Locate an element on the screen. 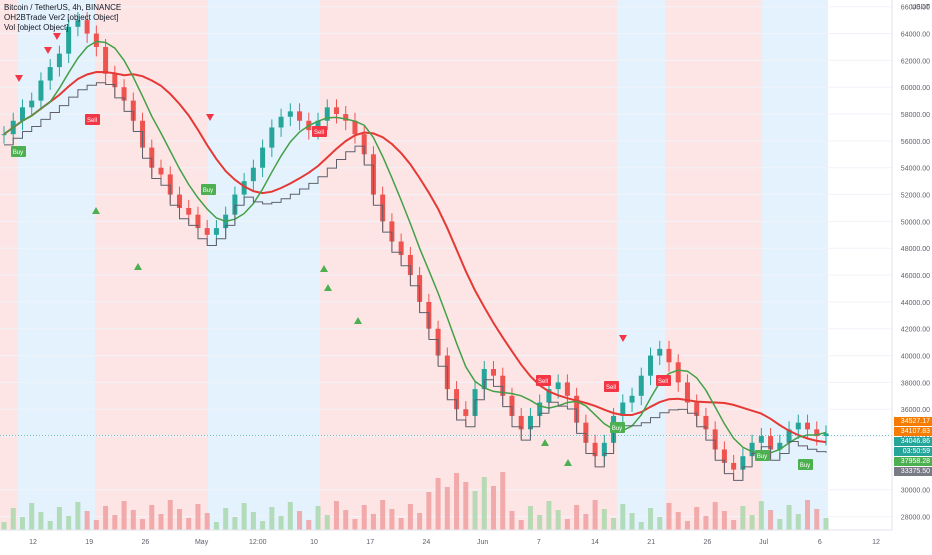 Image resolution: width=932 pixels, height=555 pixels. up-arrow-icon is located at coordinates (568, 462).